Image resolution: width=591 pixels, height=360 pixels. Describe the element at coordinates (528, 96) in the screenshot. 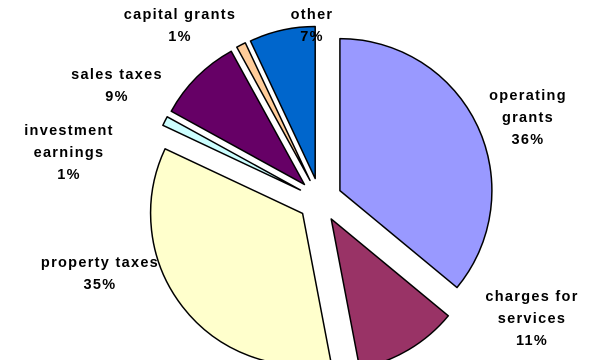

I see `data-label-category: operating` at that location.